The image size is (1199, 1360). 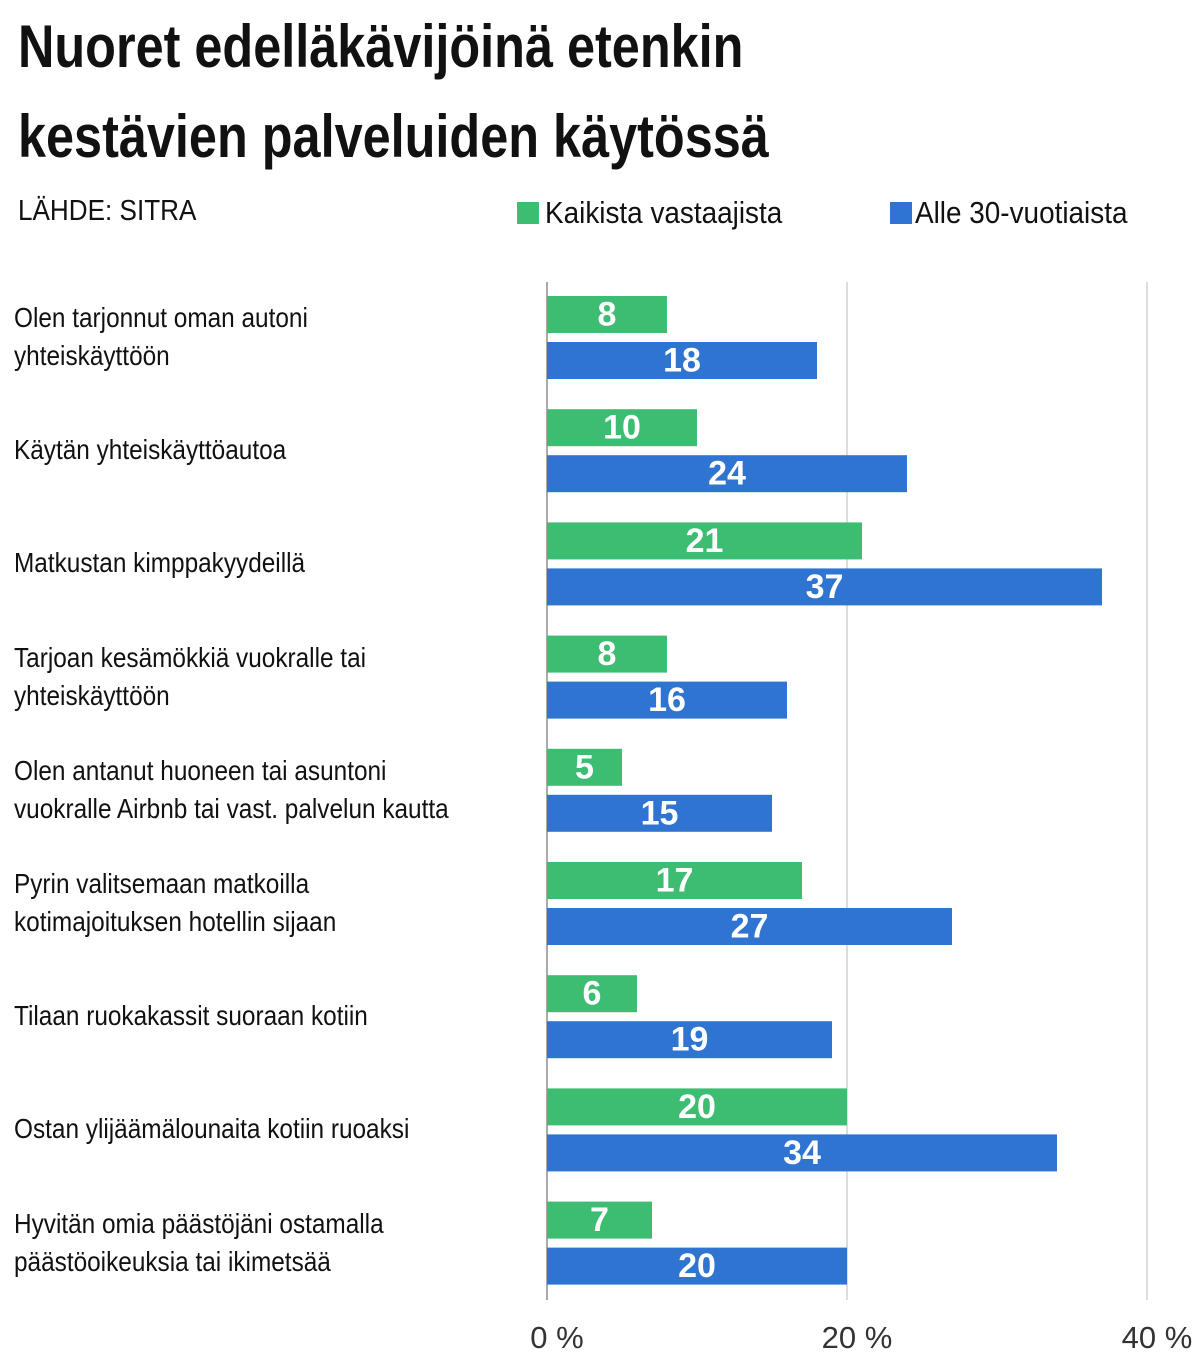 I want to click on category-label: Käytän yhteiskäyttöautoa, so click(x=150, y=450).